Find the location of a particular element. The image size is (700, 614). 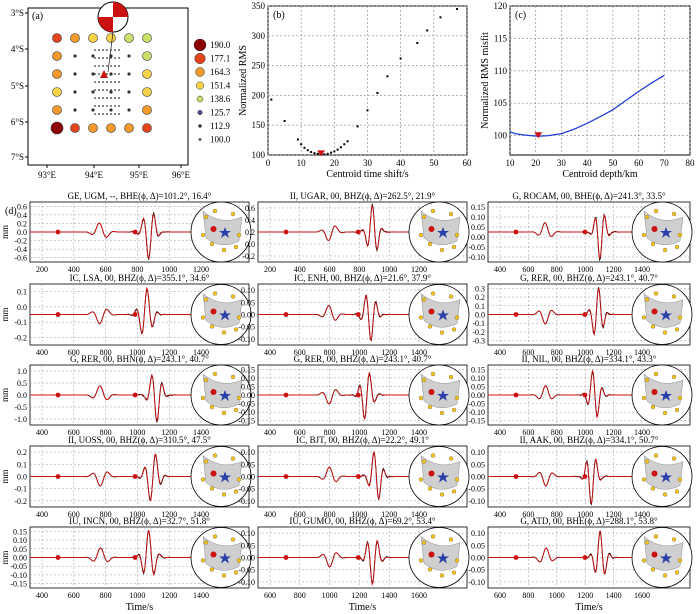

y-tick-label: 0.0 is located at coordinates (22, 307).